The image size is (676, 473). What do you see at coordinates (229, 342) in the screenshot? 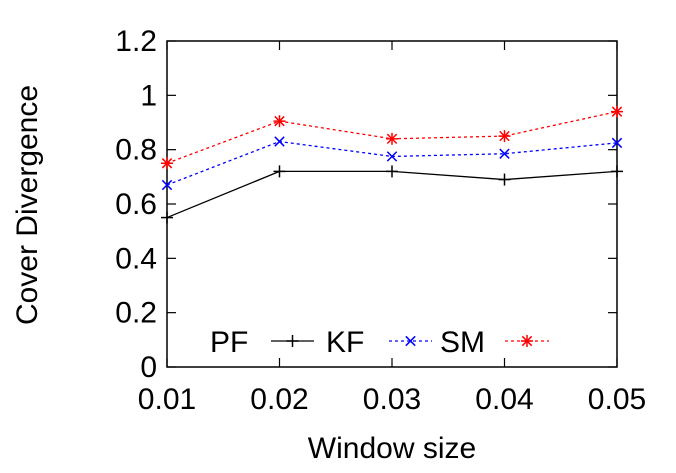
I see `legend-label-pf: PF` at bounding box center [229, 342].